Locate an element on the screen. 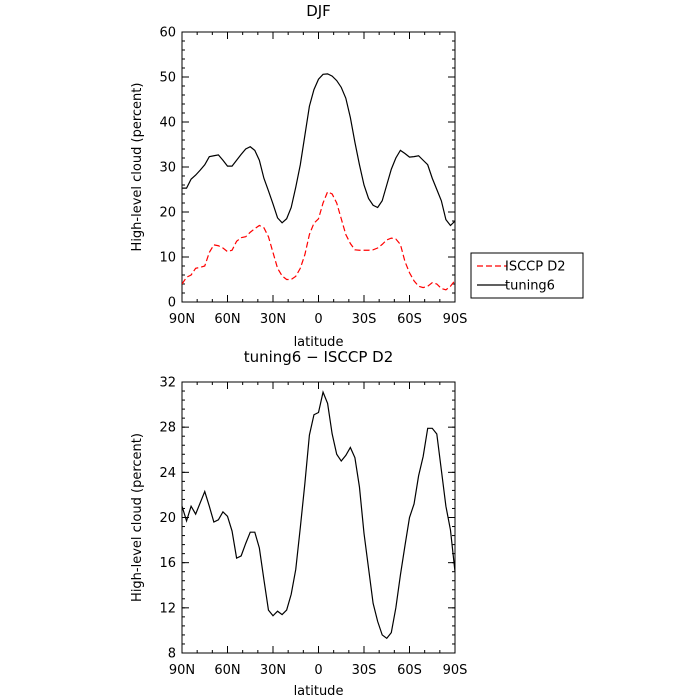  chart-title: DJF is located at coordinates (318, 11).